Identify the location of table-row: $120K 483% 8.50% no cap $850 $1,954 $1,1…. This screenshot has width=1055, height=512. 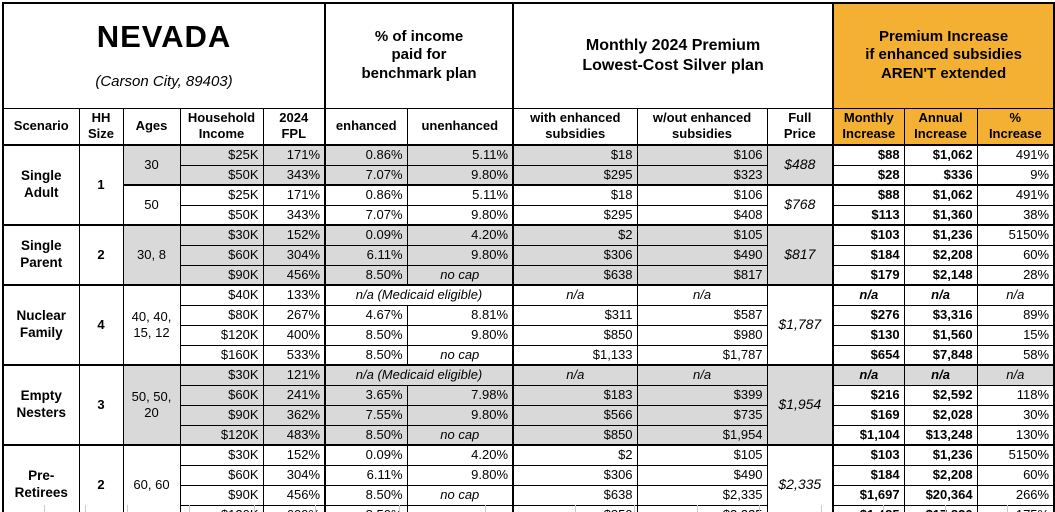
(529, 435).